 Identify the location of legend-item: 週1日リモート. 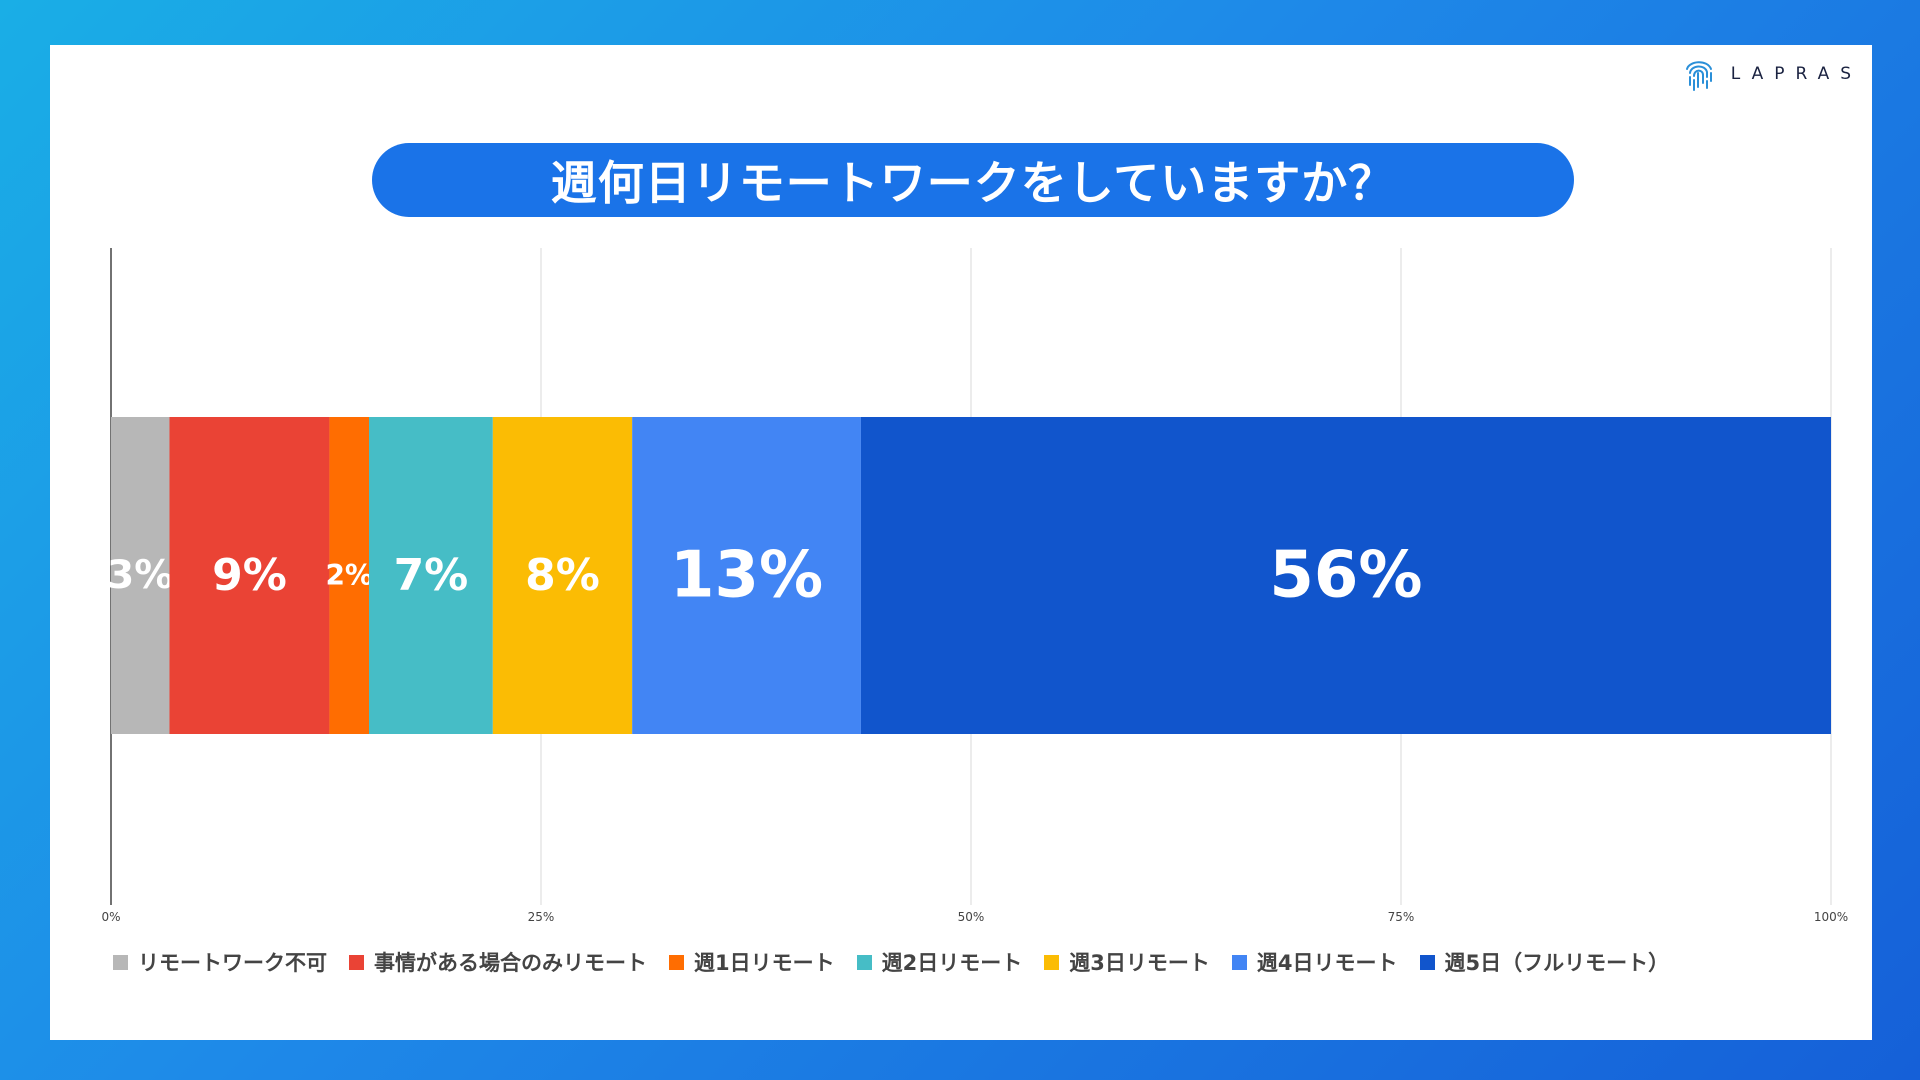
(752, 962).